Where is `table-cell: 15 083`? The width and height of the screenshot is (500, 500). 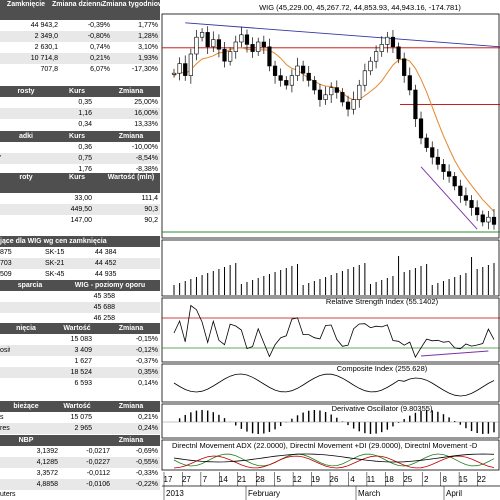
table-cell: 15 083 is located at coordinates (81, 339).